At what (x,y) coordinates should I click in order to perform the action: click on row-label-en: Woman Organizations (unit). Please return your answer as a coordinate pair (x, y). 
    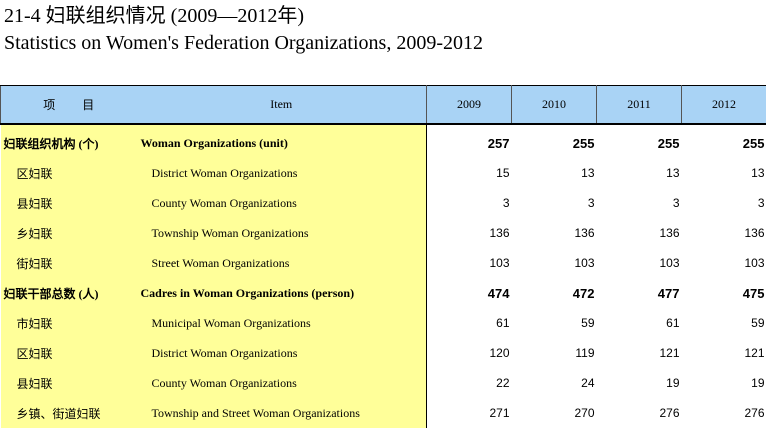
    Looking at the image, I should click on (281, 141).